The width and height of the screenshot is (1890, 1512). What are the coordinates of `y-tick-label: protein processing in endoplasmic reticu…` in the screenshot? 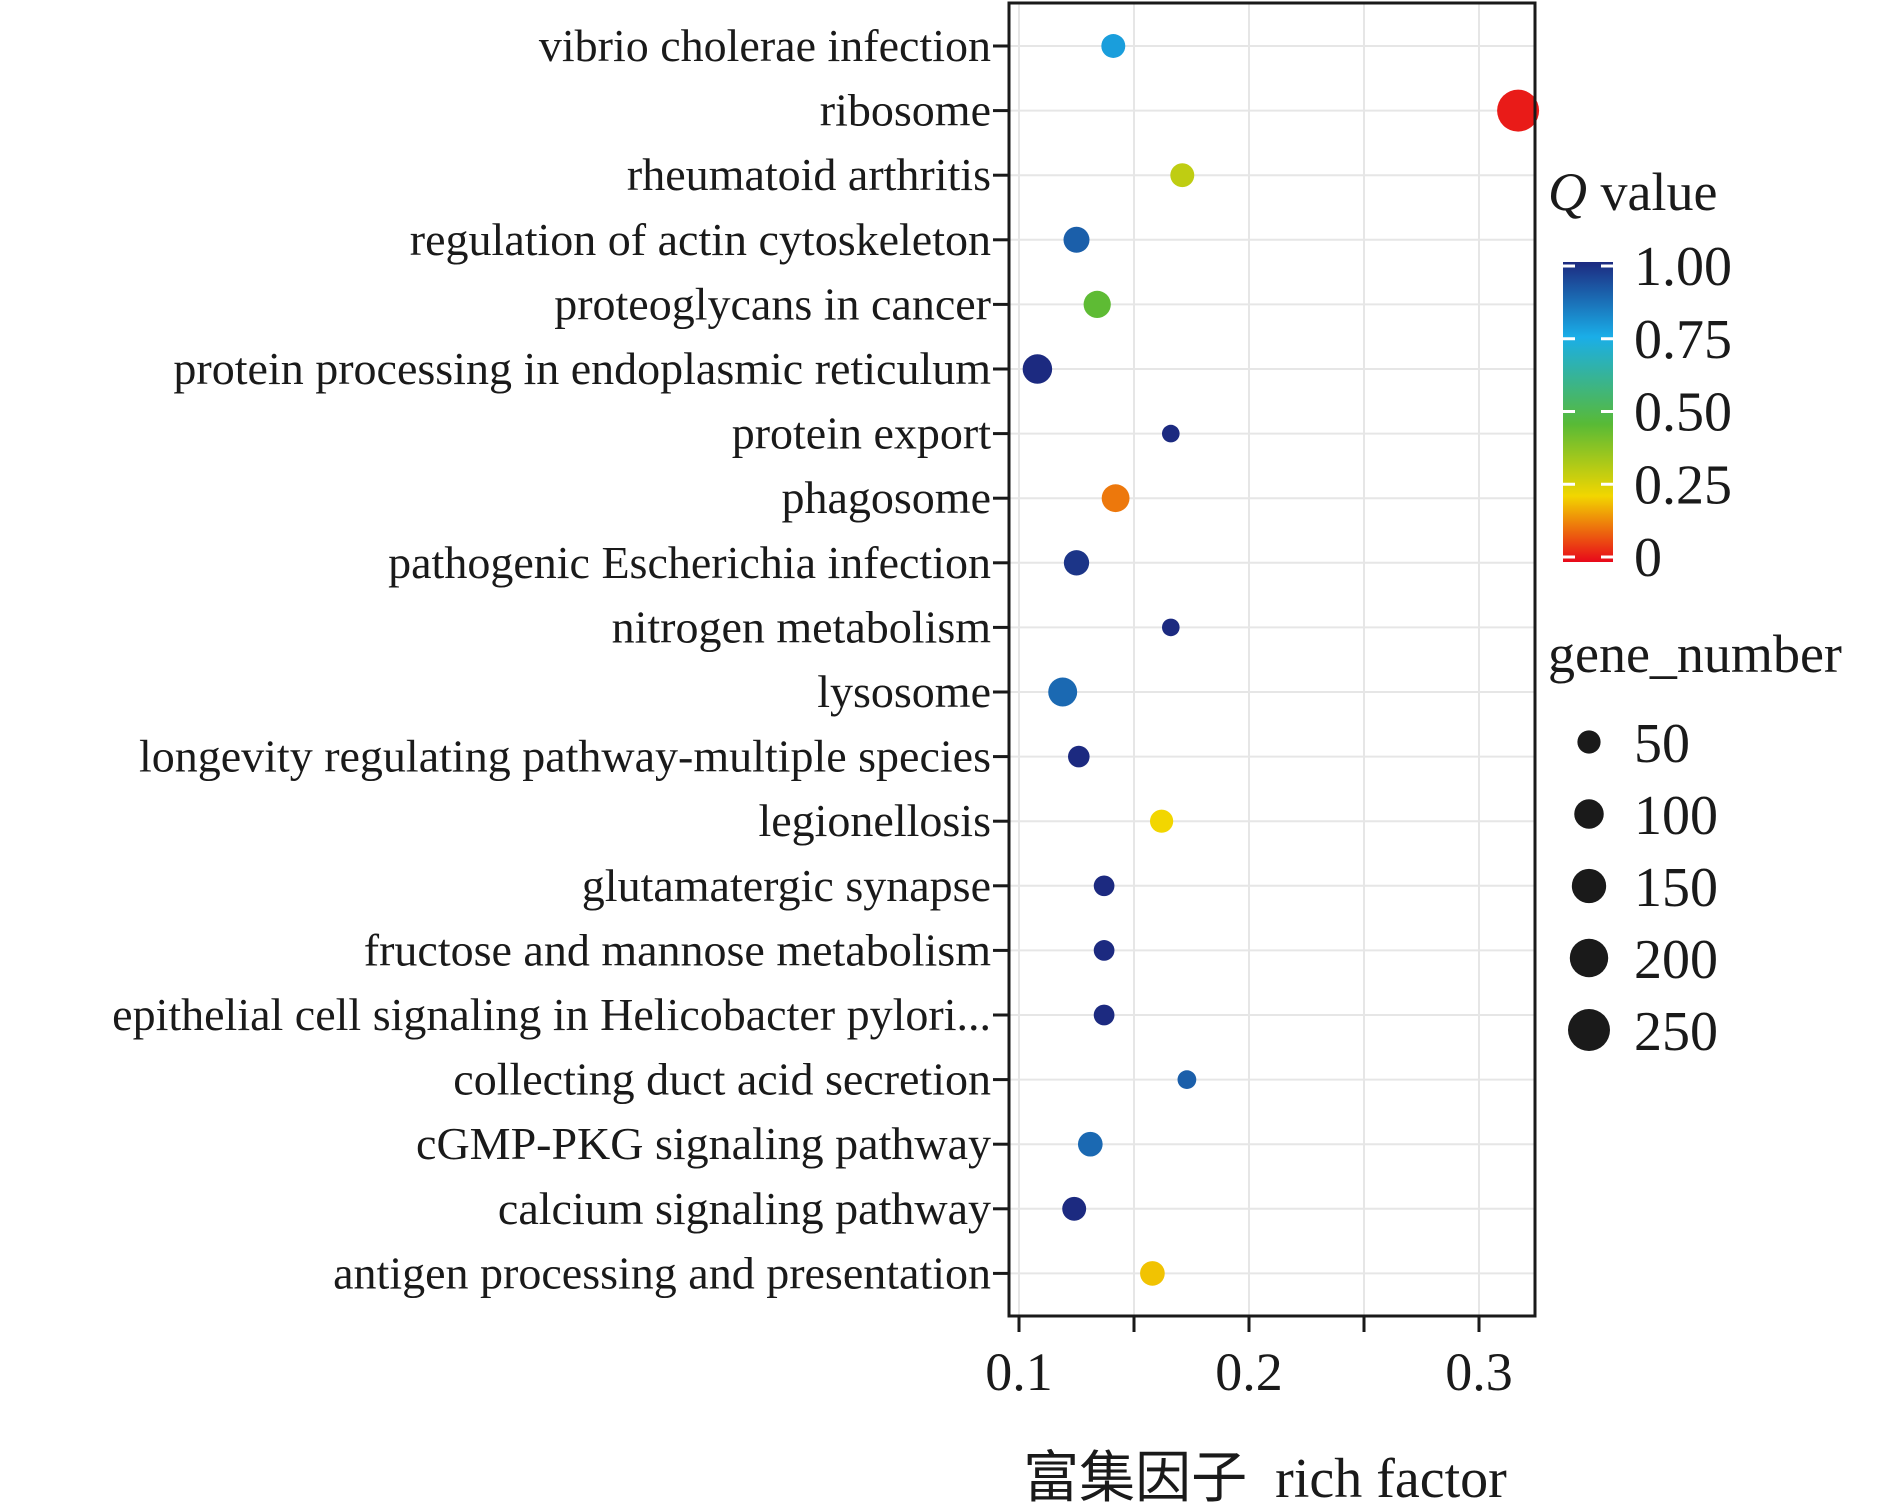 It's located at (582, 368).